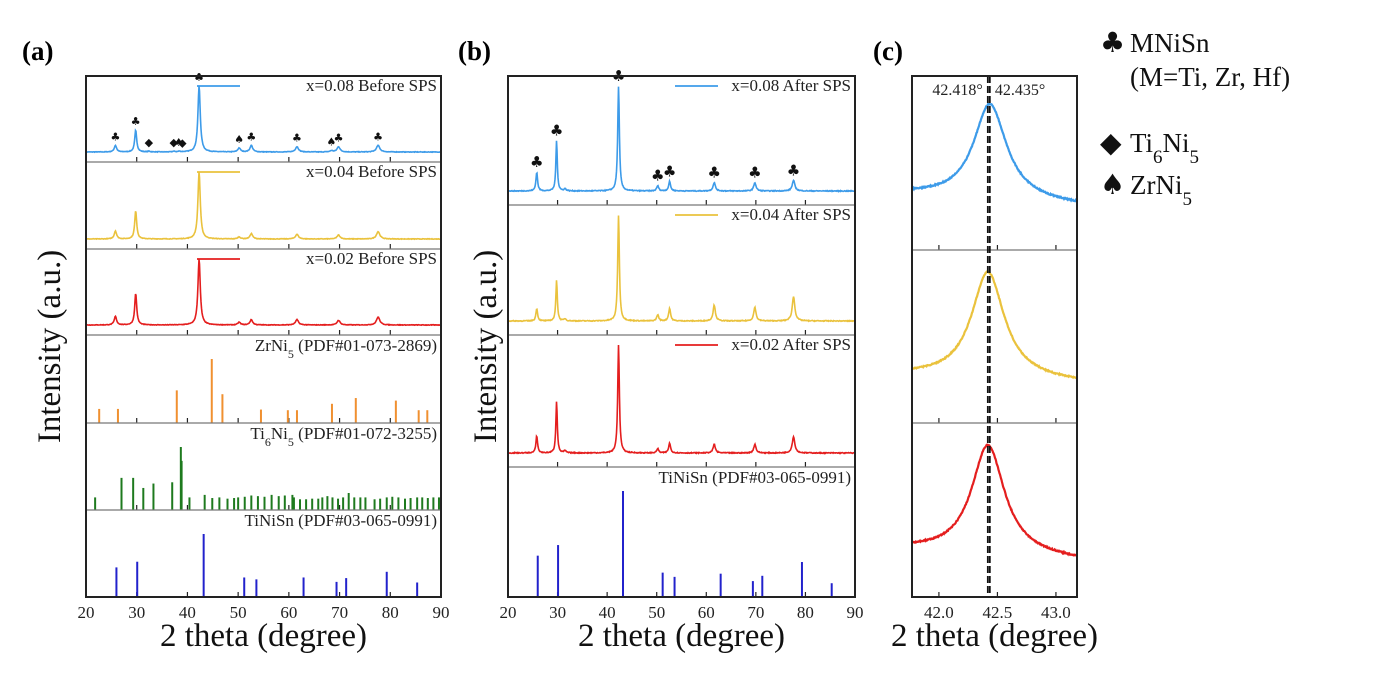  Describe the element at coordinates (37, 51) in the screenshot. I see `panel-label: (a)` at that location.